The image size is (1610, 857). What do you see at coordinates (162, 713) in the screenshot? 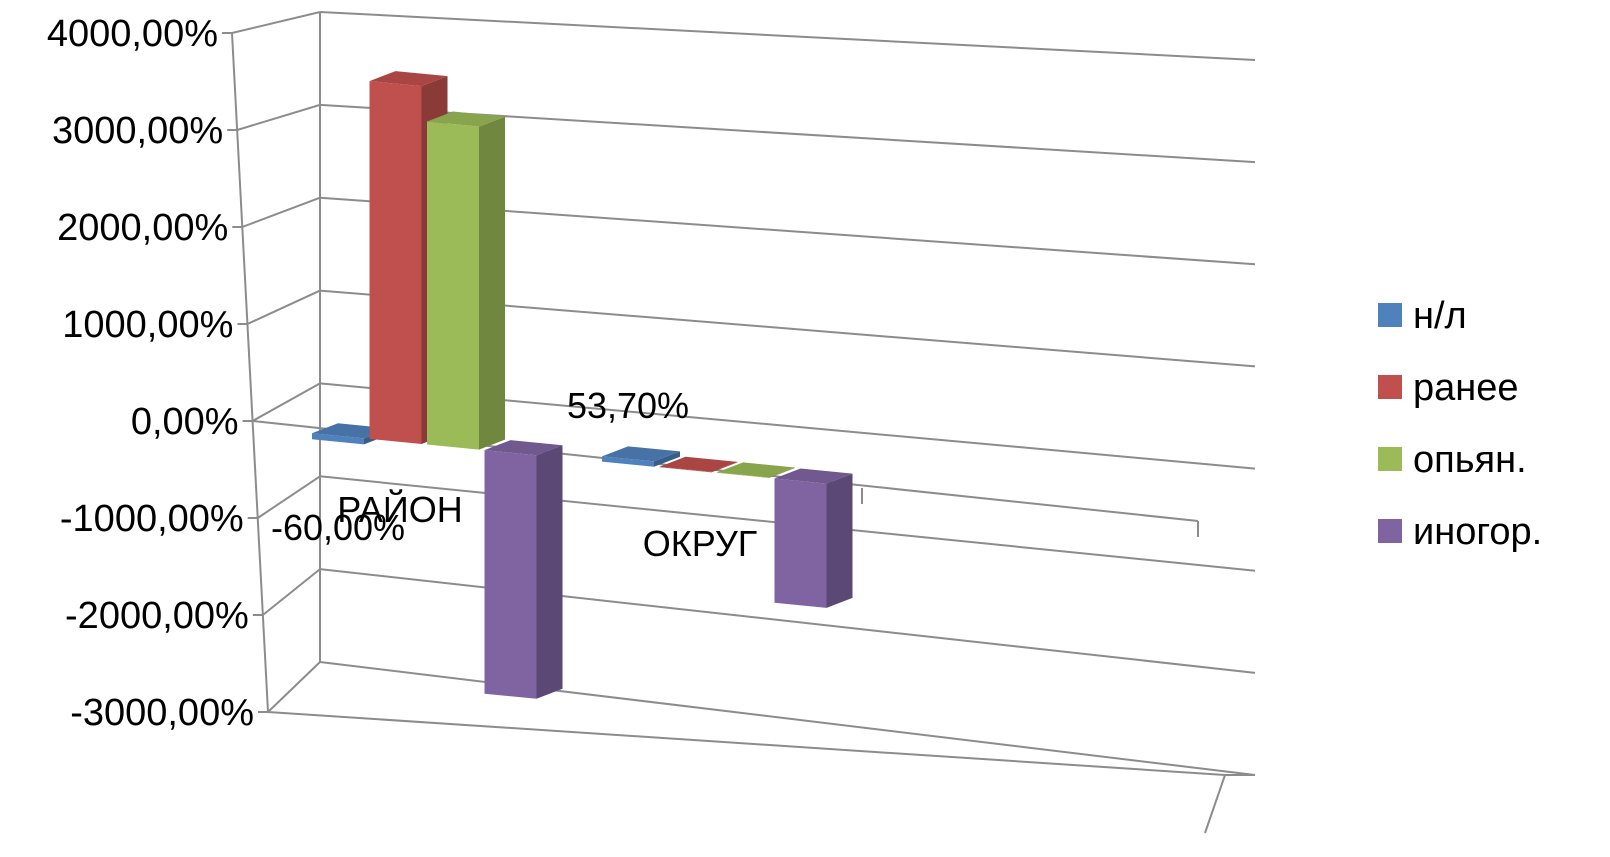
I see `y-tick-label: -3000,00%` at bounding box center [162, 713].